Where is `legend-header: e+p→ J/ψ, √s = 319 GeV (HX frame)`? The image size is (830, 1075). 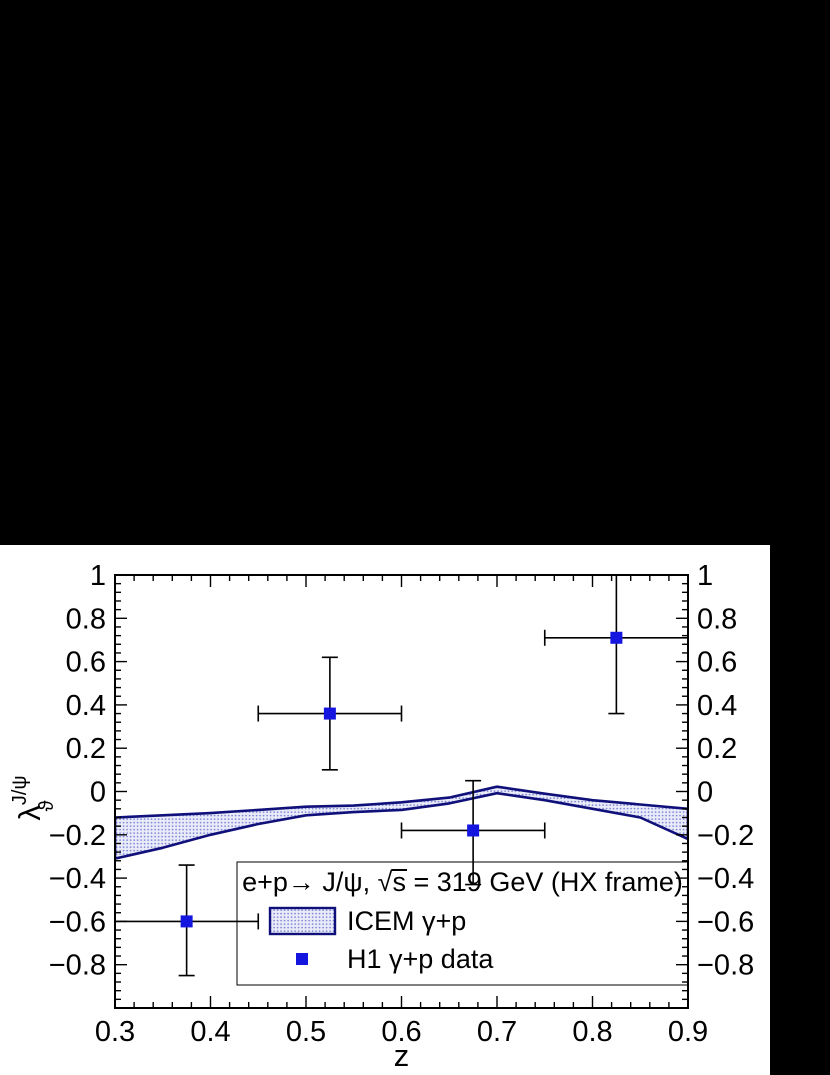 legend-header: e+p→ J/ψ, √s = 319 GeV (HX frame) is located at coordinates (462, 882).